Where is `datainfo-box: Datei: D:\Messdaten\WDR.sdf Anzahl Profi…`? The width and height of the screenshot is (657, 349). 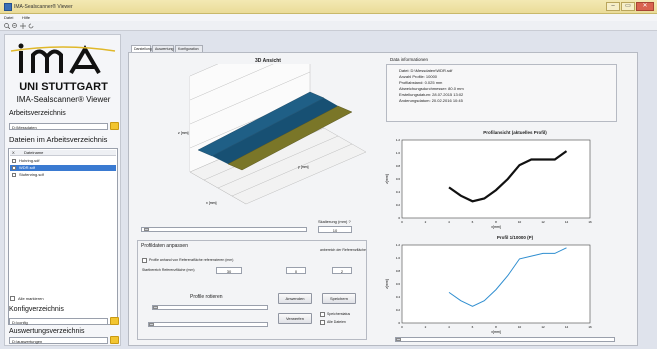
datainfo-box: Datei: D:\Messdaten\WDR.sdf Anzahl Profi… is located at coordinates (501, 93).